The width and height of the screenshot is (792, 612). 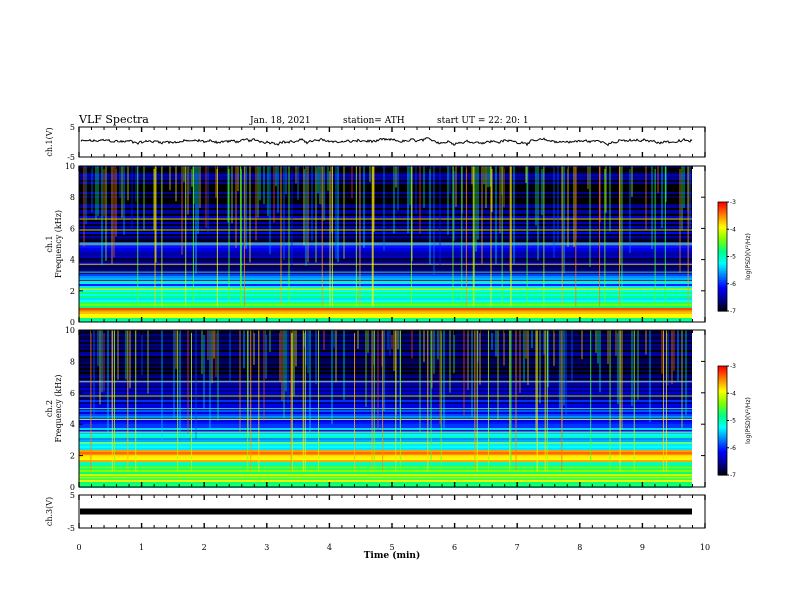 What do you see at coordinates (386, 142) in the screenshot?
I see `ch1-waveform-line` at bounding box center [386, 142].